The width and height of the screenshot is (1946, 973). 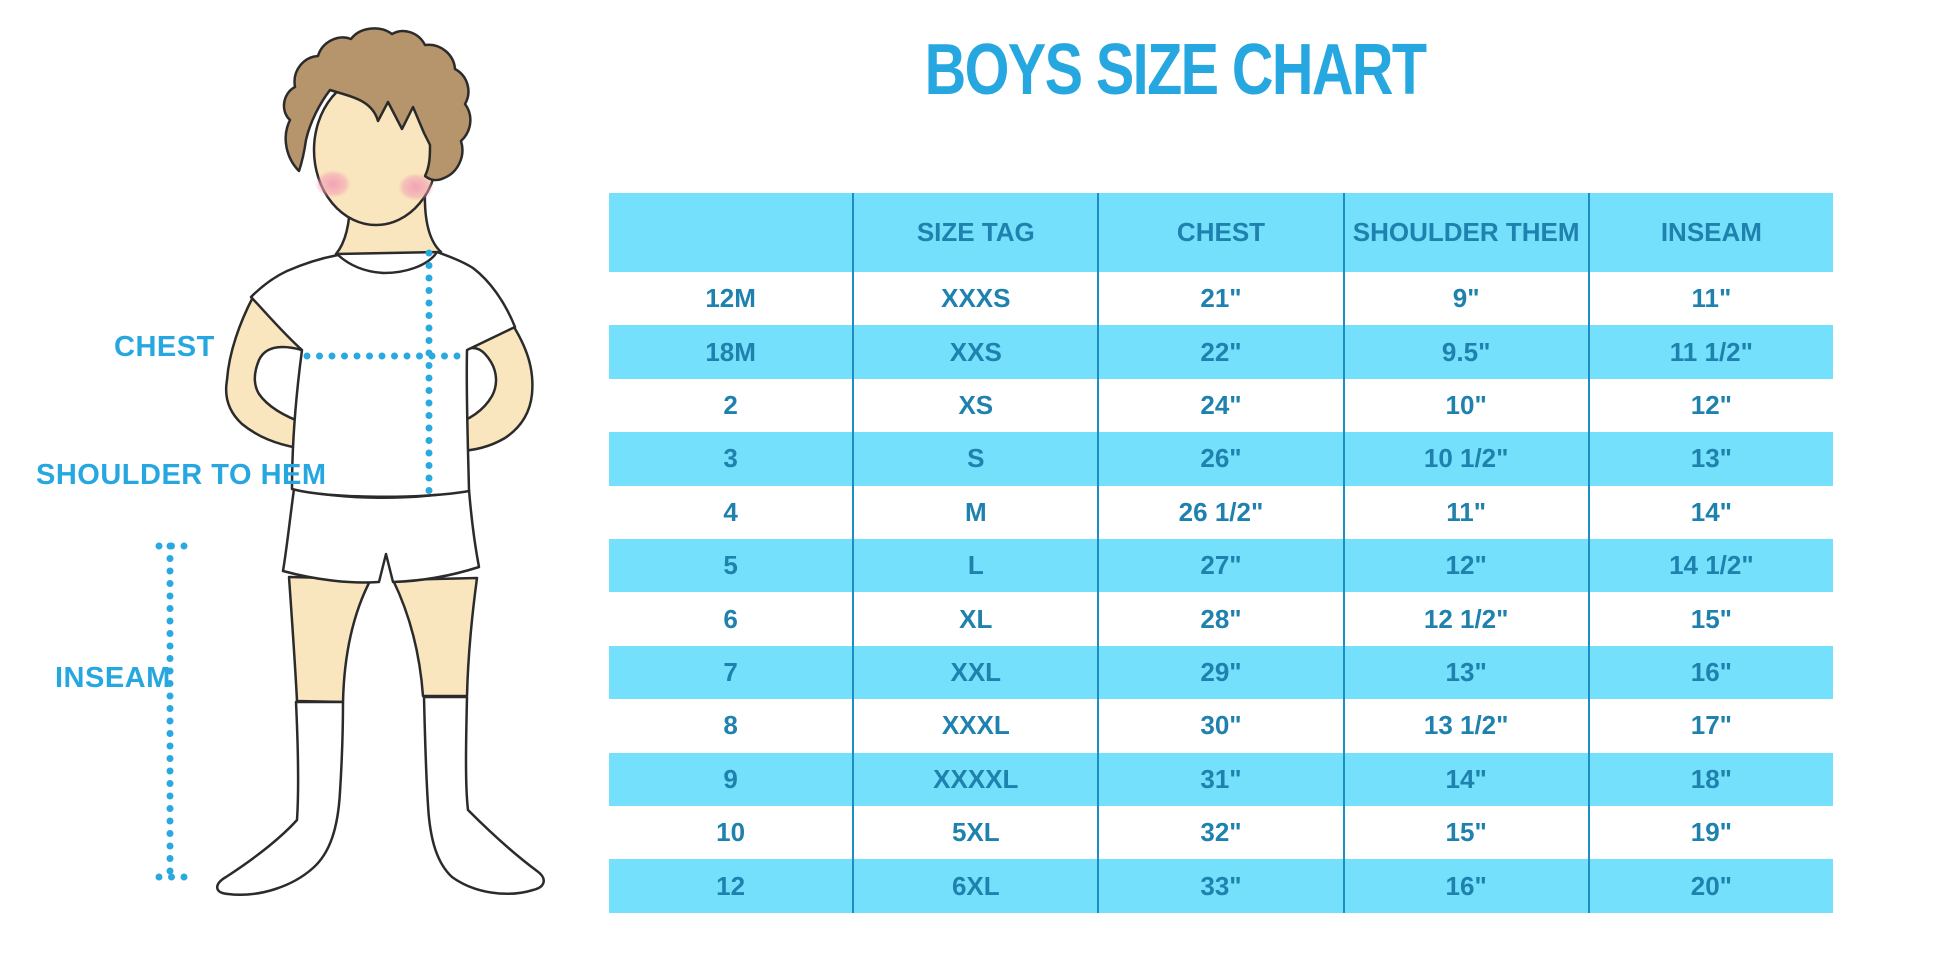 I want to click on table-row: 6 XL 28" 12 1/2" 15", so click(x=1221, y=619).